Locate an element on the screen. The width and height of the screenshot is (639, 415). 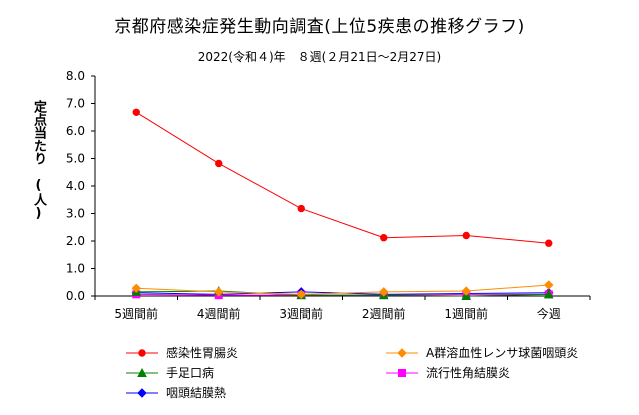
x-tick-label: 4週間前 is located at coordinates (219, 313).